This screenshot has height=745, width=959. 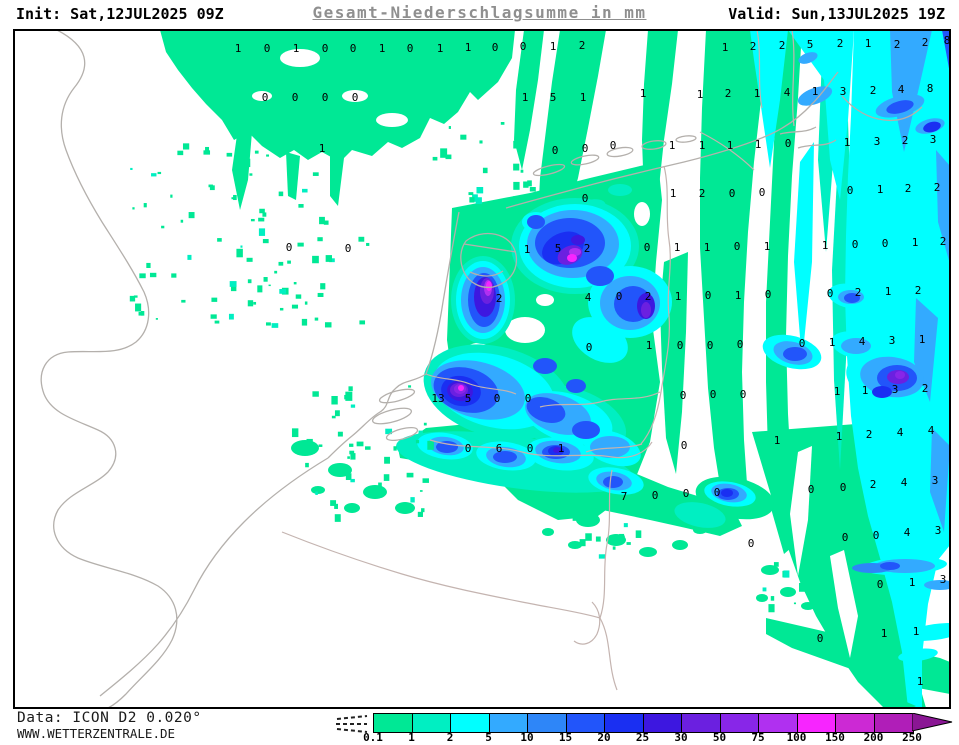 What do you see at coordinates (96, 733) in the screenshot?
I see `website-label: WWW.WETTERZENTRALE.DE` at bounding box center [96, 733].